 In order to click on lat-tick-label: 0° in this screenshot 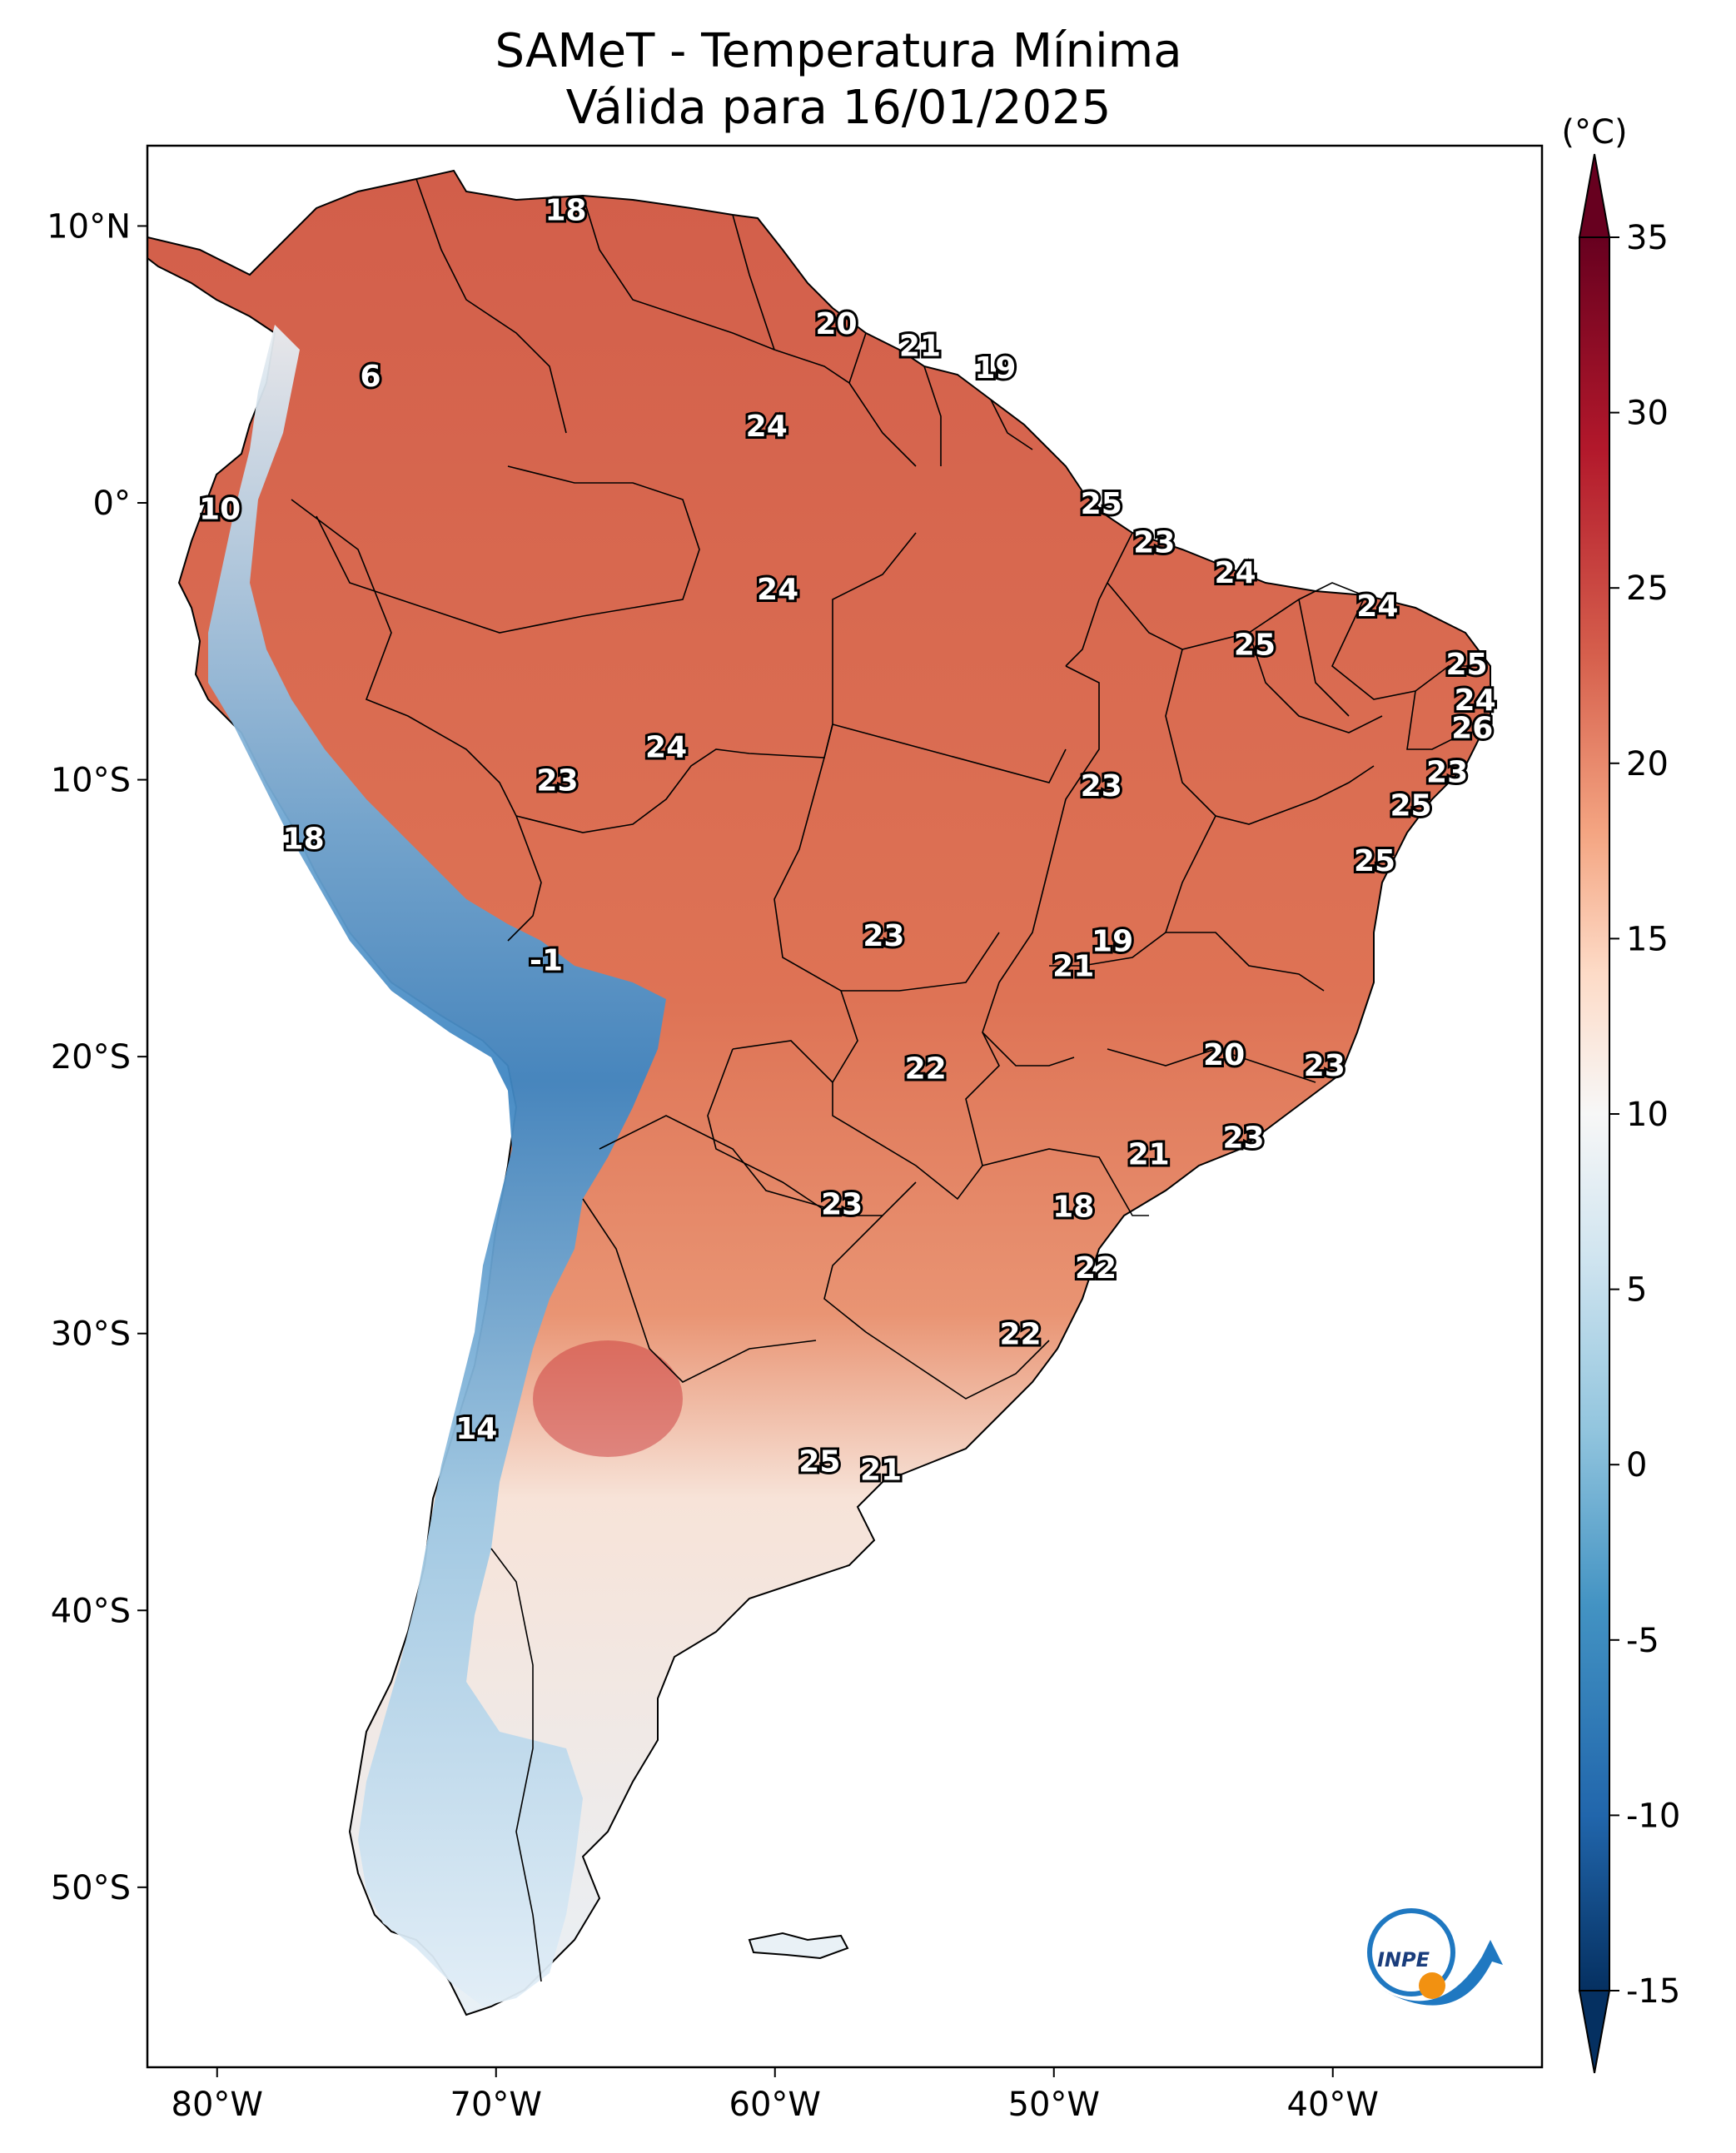, I will do `click(112, 504)`.